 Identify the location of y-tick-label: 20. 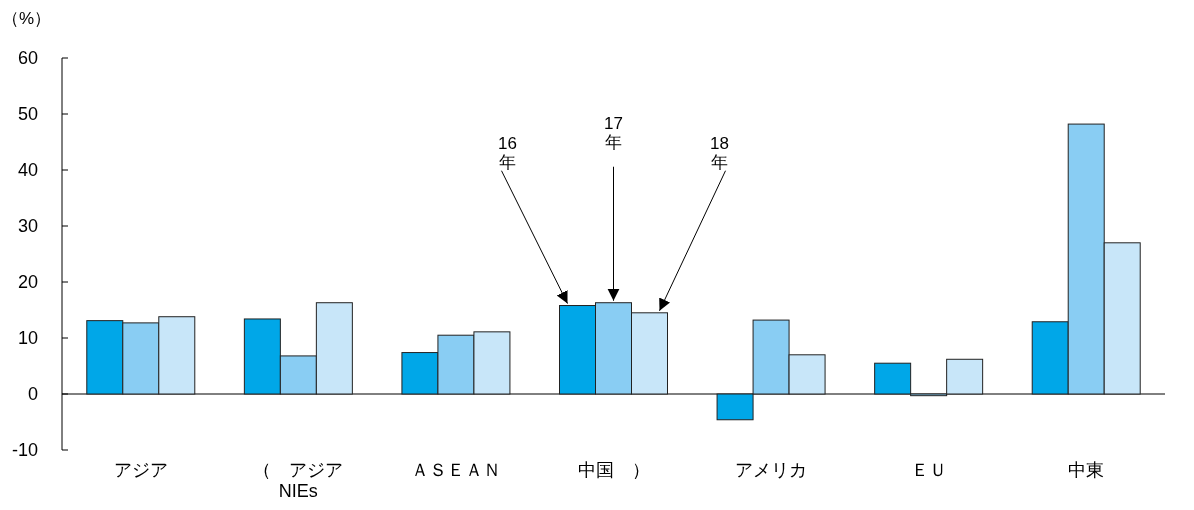
(27, 282).